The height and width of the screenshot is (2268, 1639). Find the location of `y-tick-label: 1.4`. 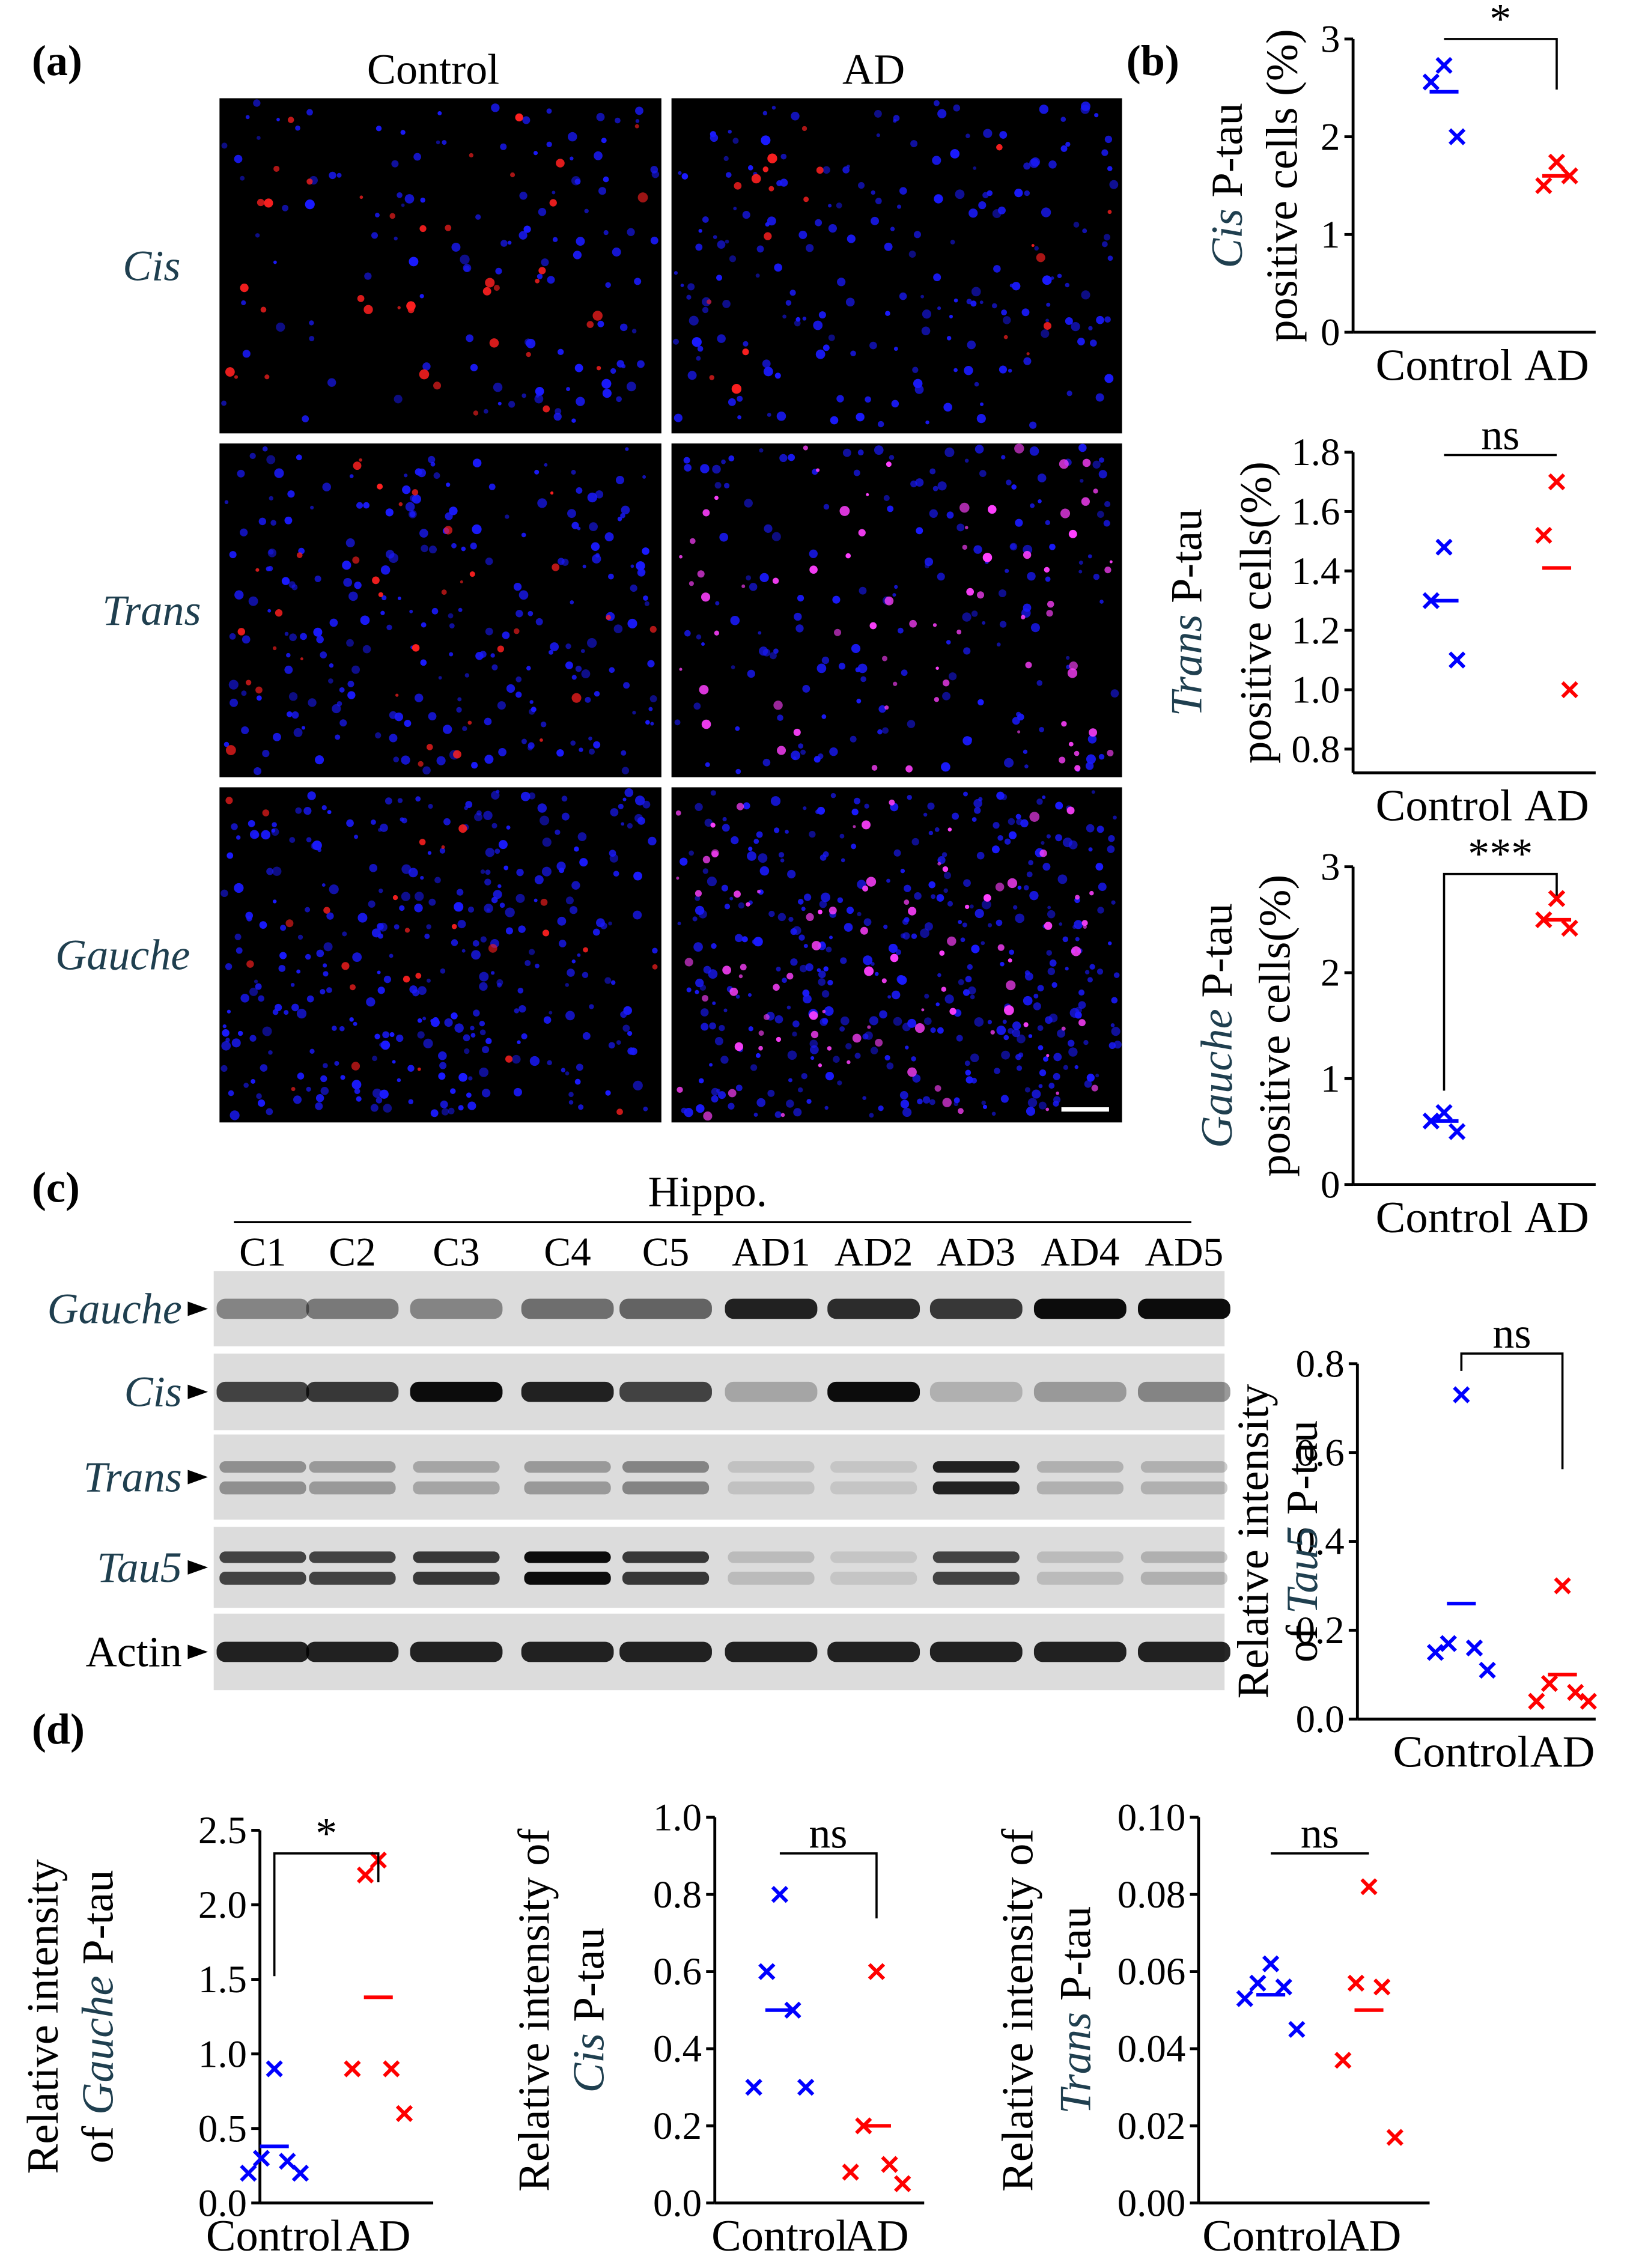

y-tick-label: 1.4 is located at coordinates (1315, 571).